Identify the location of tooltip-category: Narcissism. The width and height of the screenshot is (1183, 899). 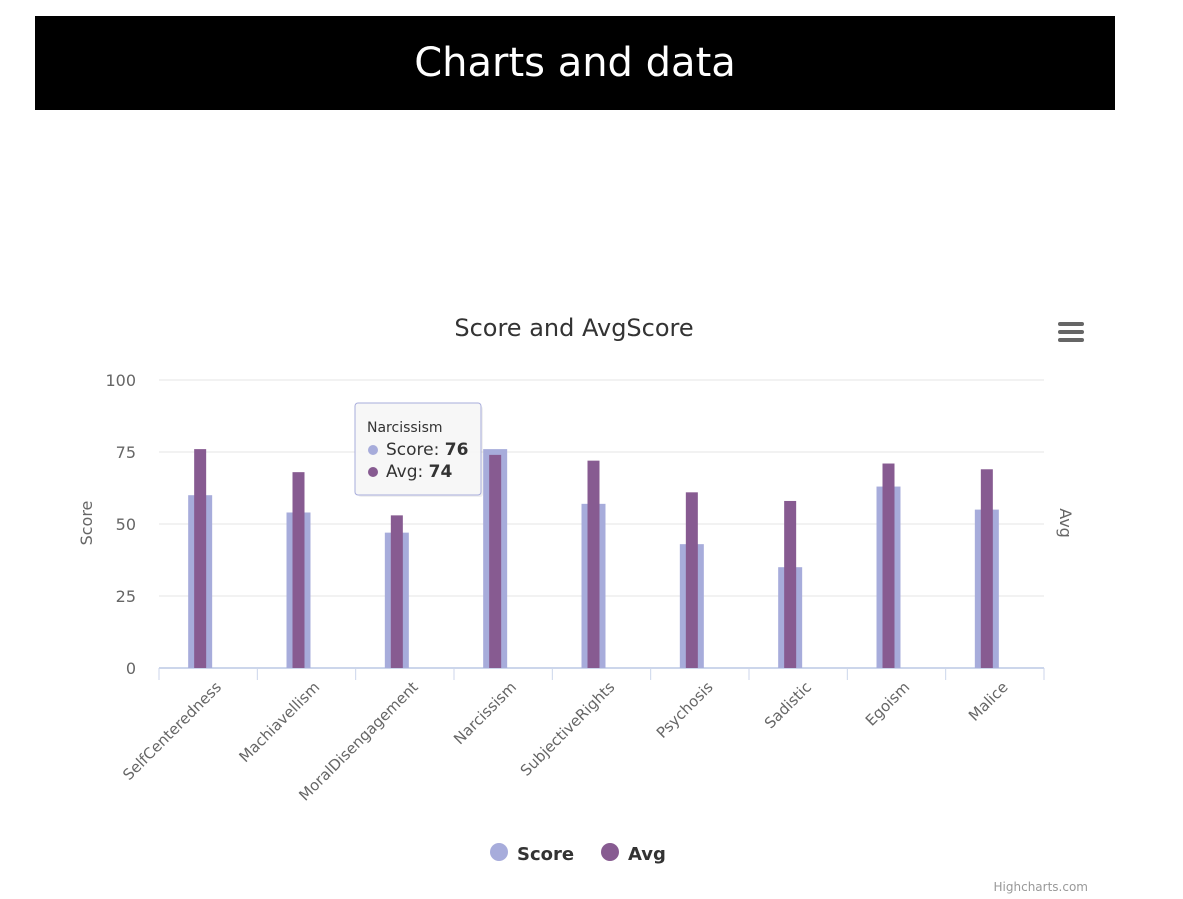
(405, 428).